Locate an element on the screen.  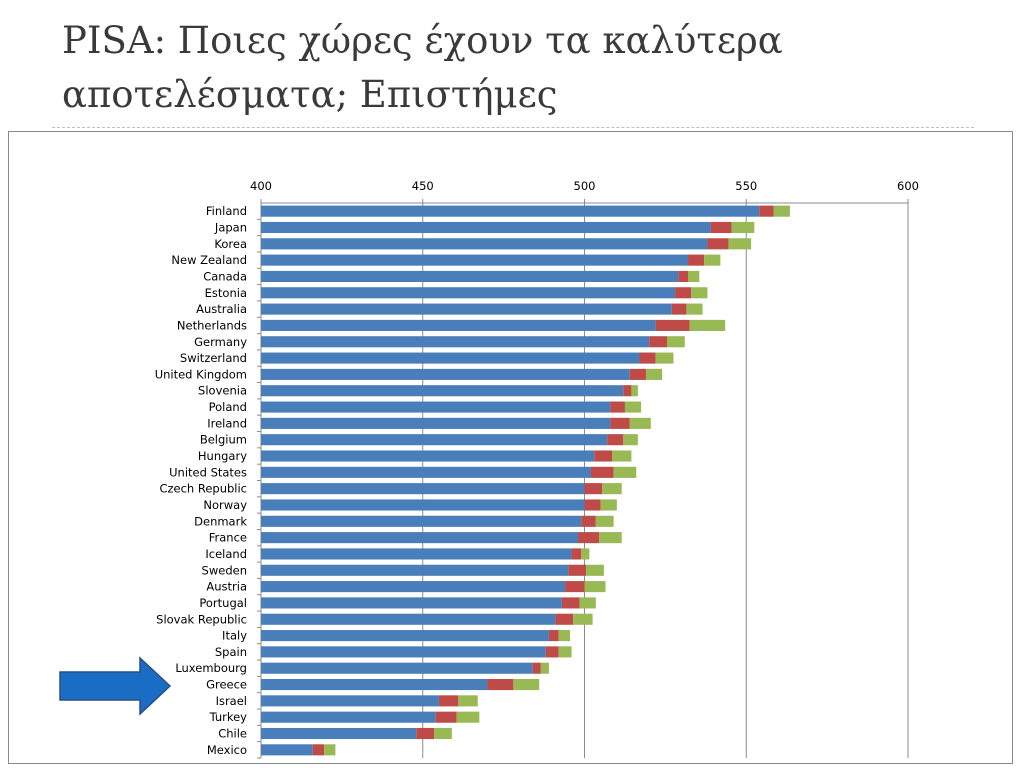
category-label: Austria is located at coordinates (226, 587).